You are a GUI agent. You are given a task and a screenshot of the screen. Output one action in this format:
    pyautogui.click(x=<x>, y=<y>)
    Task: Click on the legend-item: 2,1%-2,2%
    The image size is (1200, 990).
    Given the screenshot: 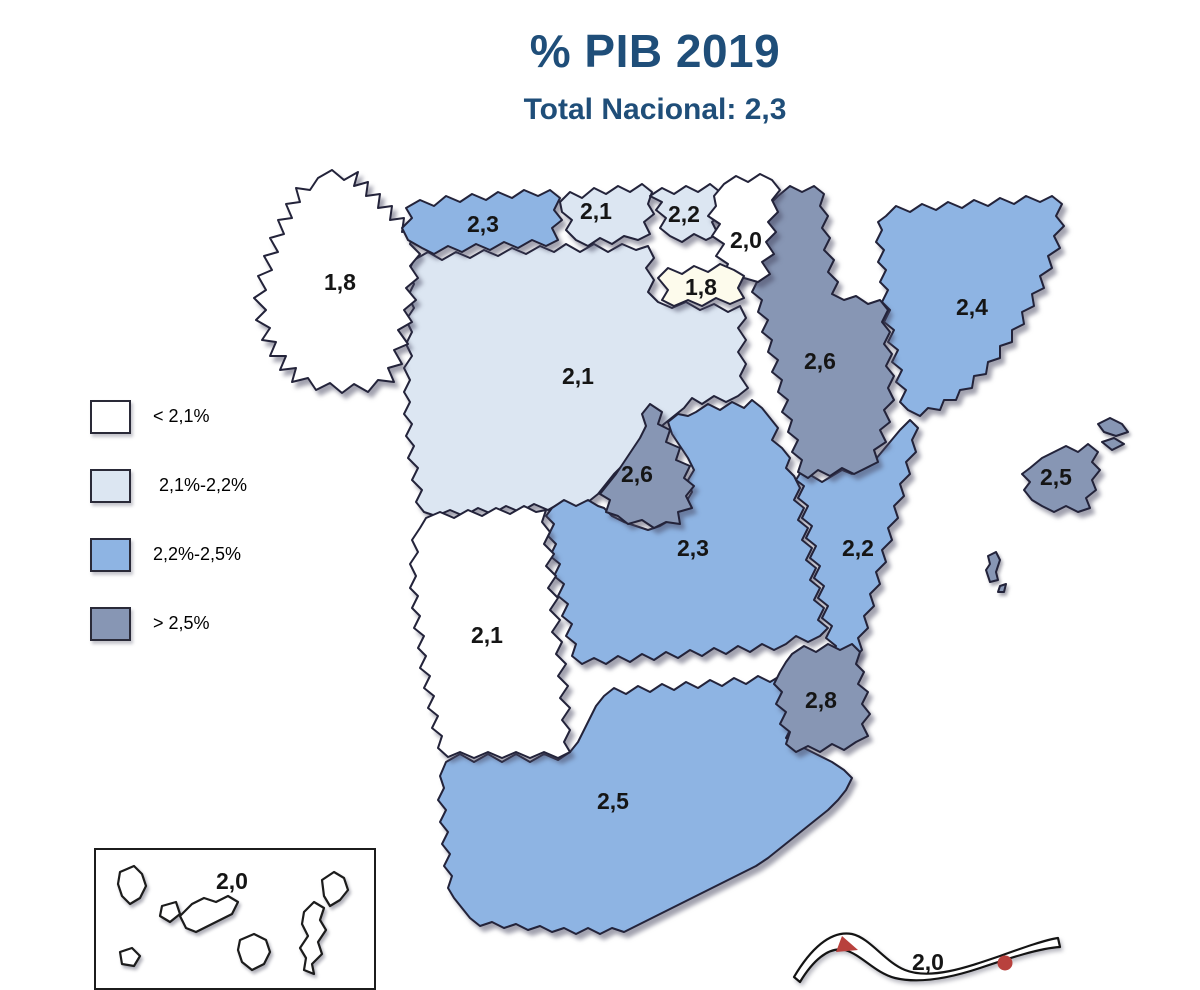 What is the action you would take?
    pyautogui.click(x=168, y=485)
    